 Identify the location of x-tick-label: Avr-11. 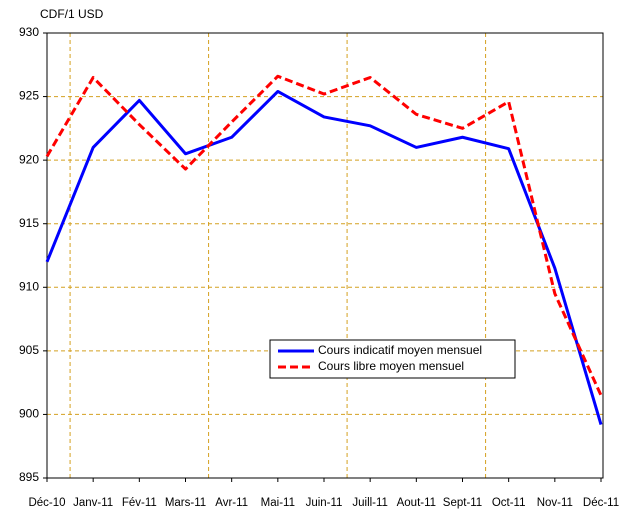
(231, 503).